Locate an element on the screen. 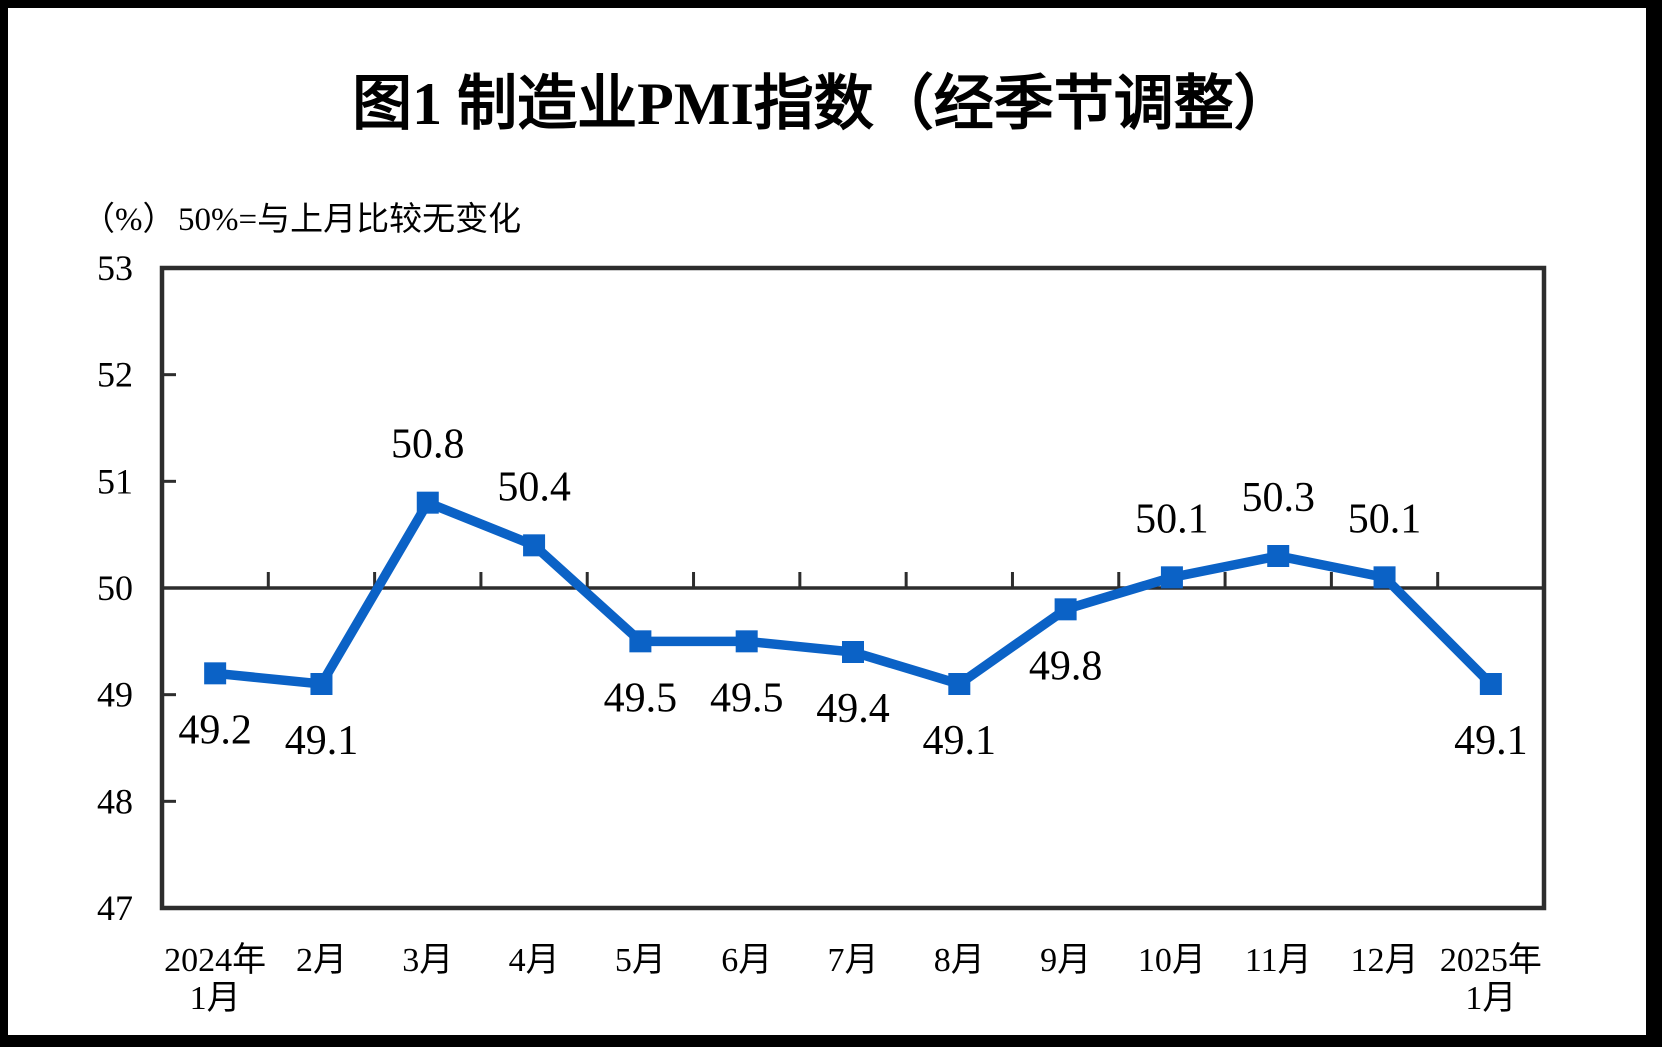 The image size is (1662, 1047). y-axis-tick-label: 47 is located at coordinates (115, 908).